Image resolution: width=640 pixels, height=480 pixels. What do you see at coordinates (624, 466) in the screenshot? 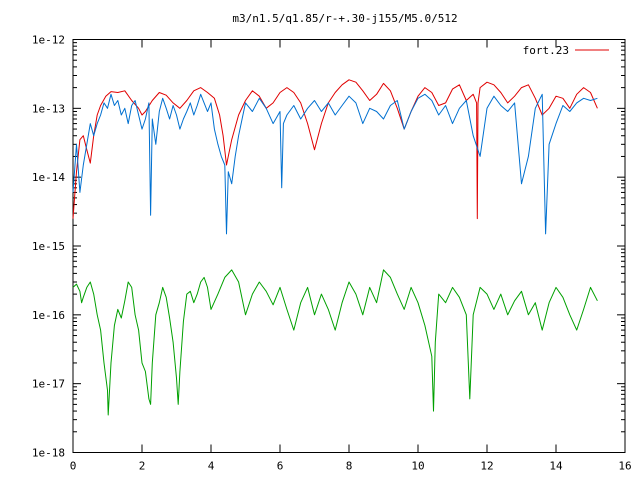
I see `x-tick-label: 16` at bounding box center [624, 466].